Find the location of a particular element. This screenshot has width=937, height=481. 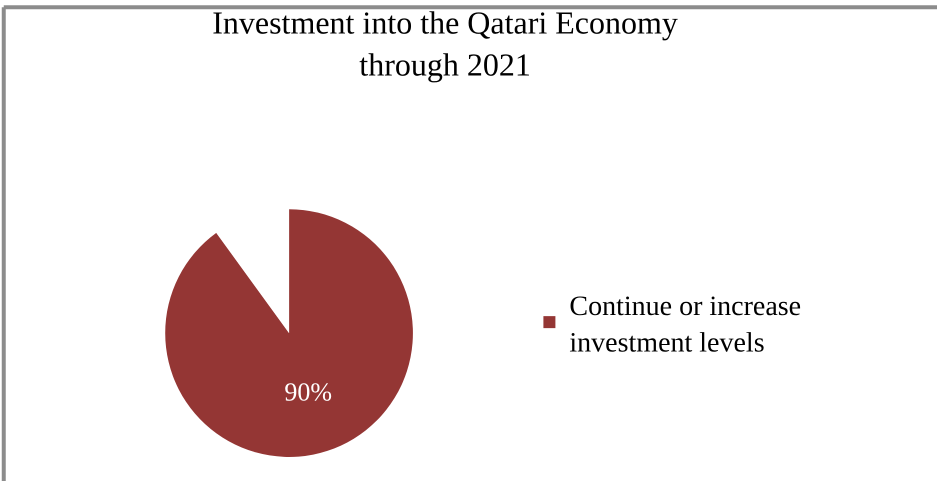

chart-title: Investment into the Qatari Economy through 2021 is located at coordinates (445, 43).